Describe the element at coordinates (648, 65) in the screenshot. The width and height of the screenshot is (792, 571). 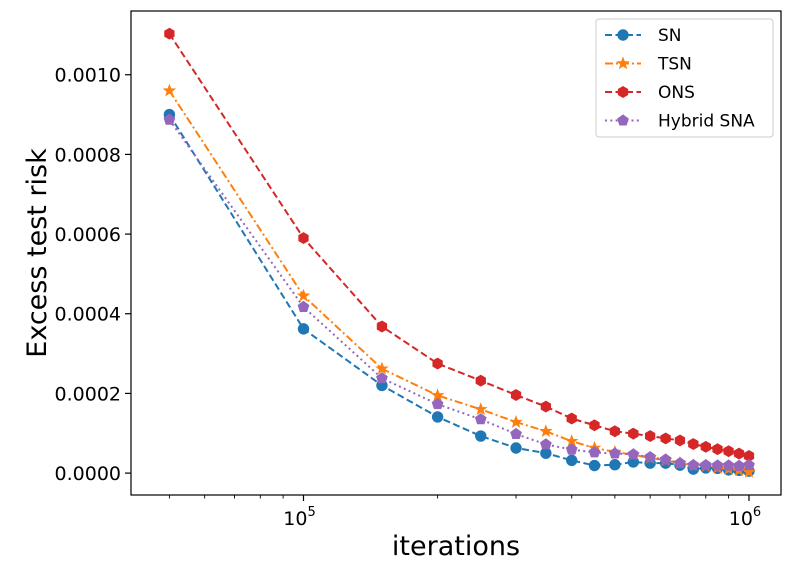
I see `legend-item-tsn: TSN` at that location.